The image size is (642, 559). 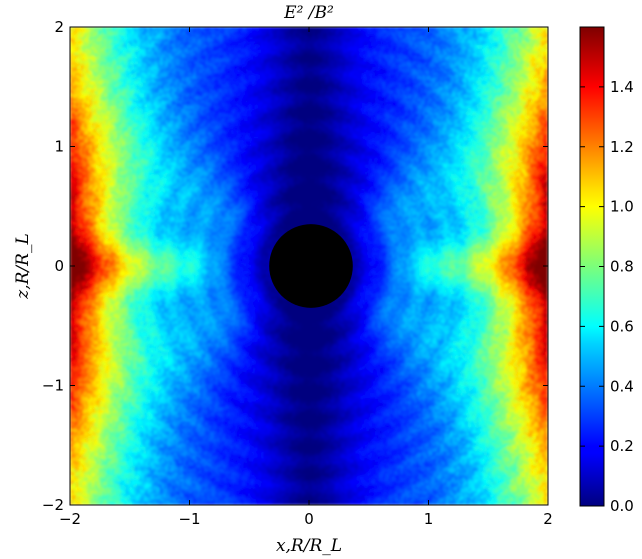 What do you see at coordinates (548, 519) in the screenshot?
I see `x-tick-label: 2` at bounding box center [548, 519].